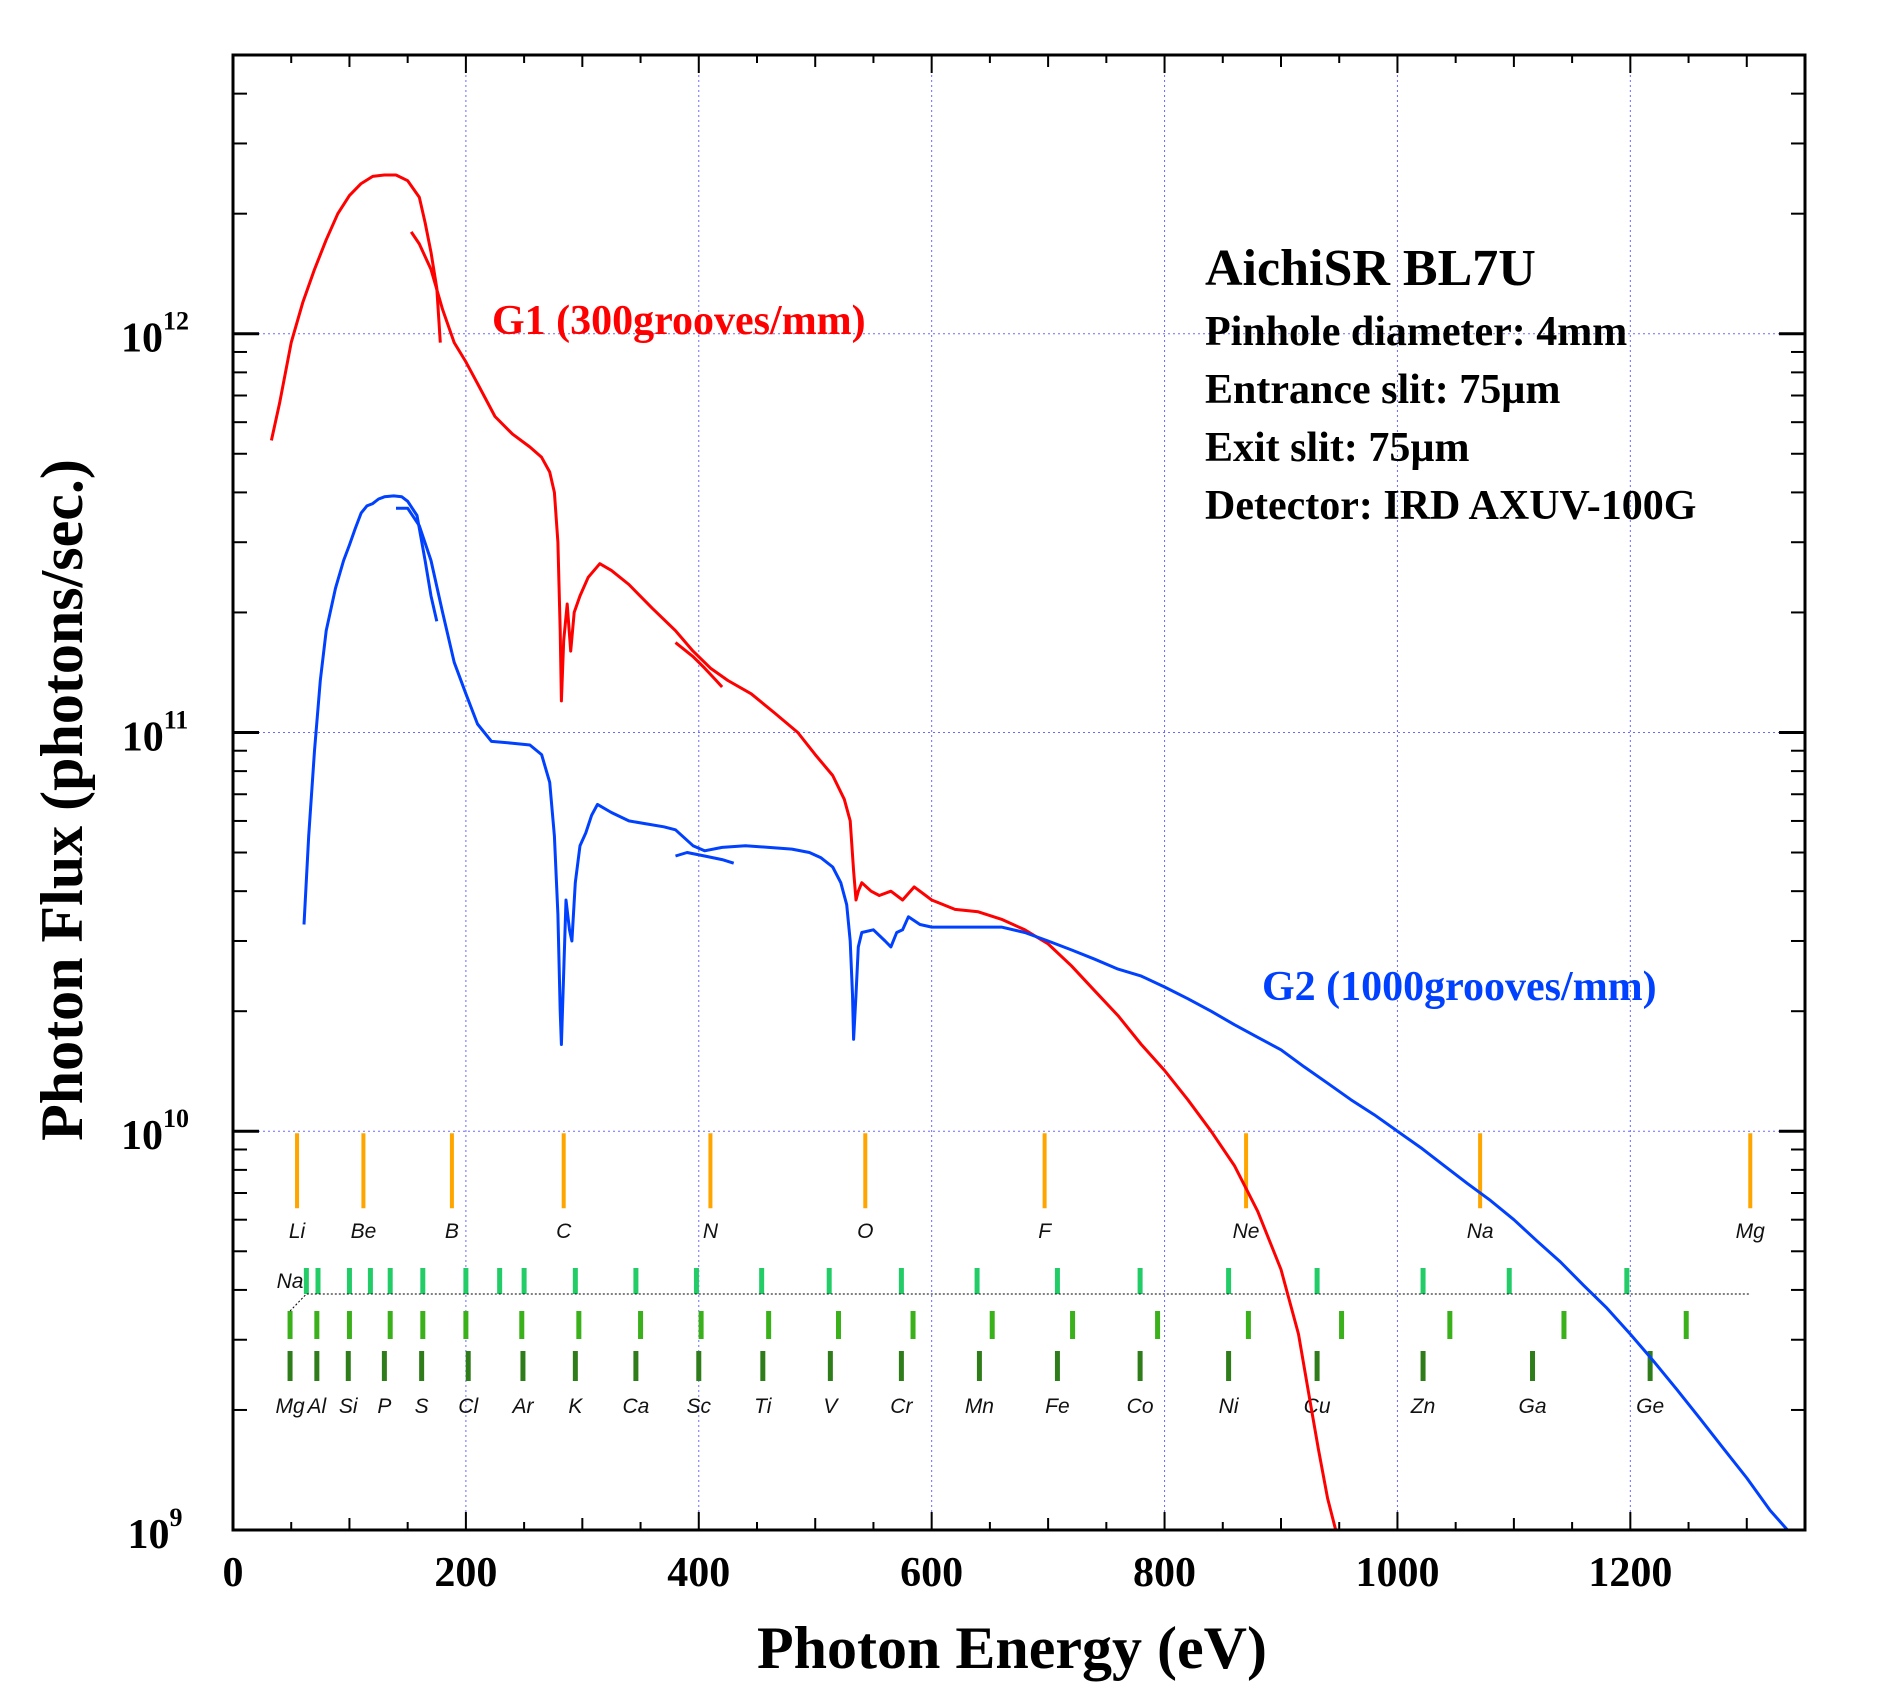 The height and width of the screenshot is (1695, 1892). I want to click on l-edge-label: Ga, so click(1533, 1406).